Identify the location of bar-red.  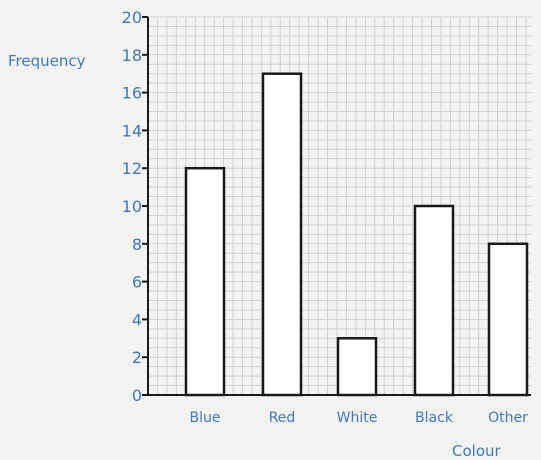
(282, 234).